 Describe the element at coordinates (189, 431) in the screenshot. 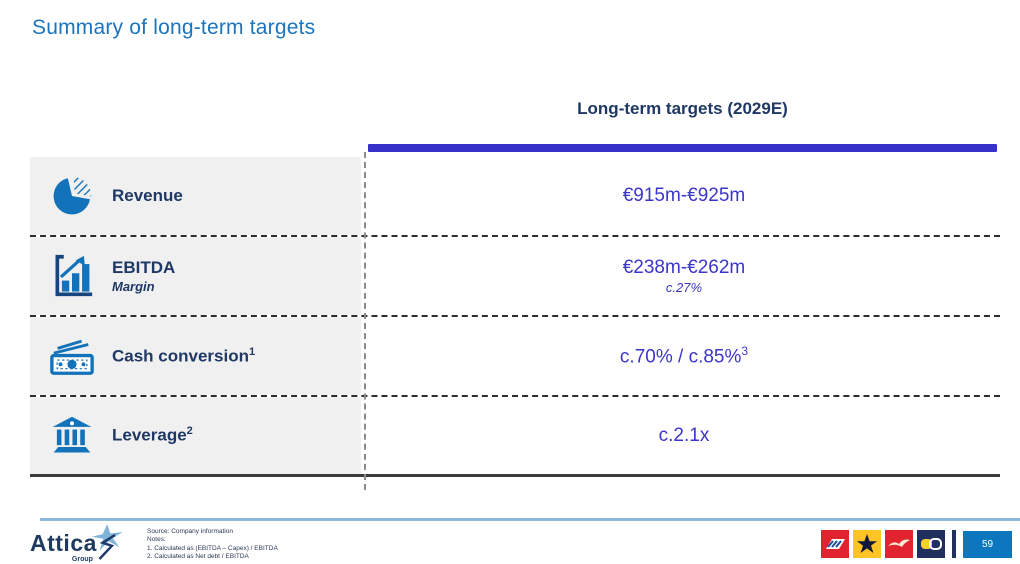

I see `footnote-marker: 2` at that location.